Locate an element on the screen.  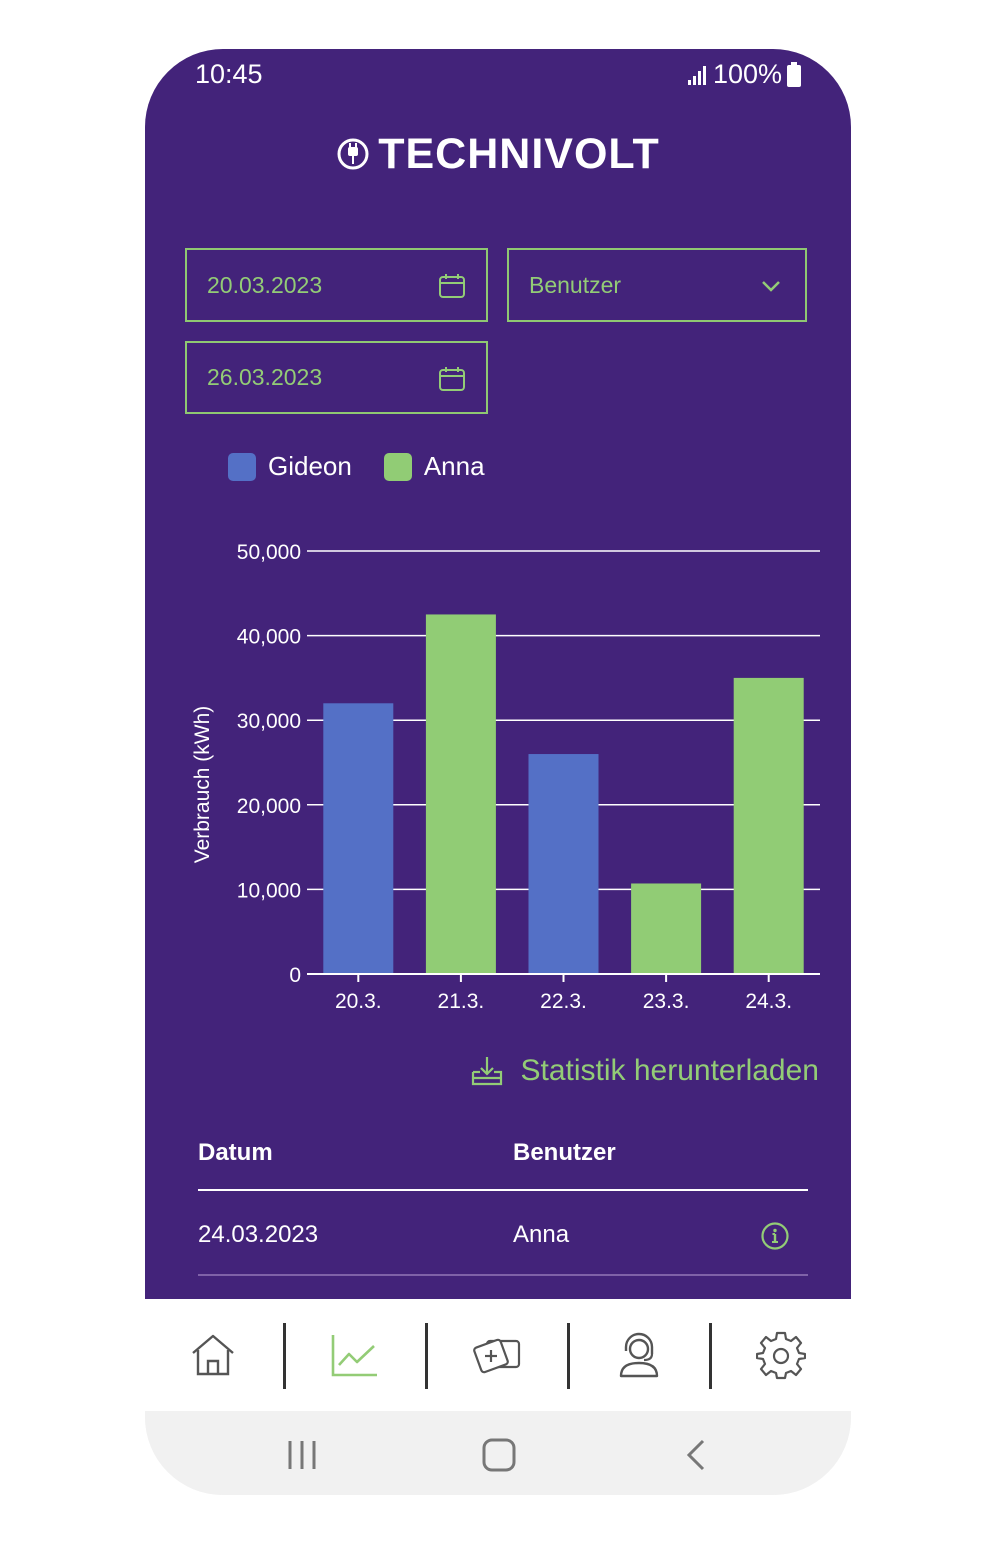
legend-swatch-gideon is located at coordinates (242, 466).